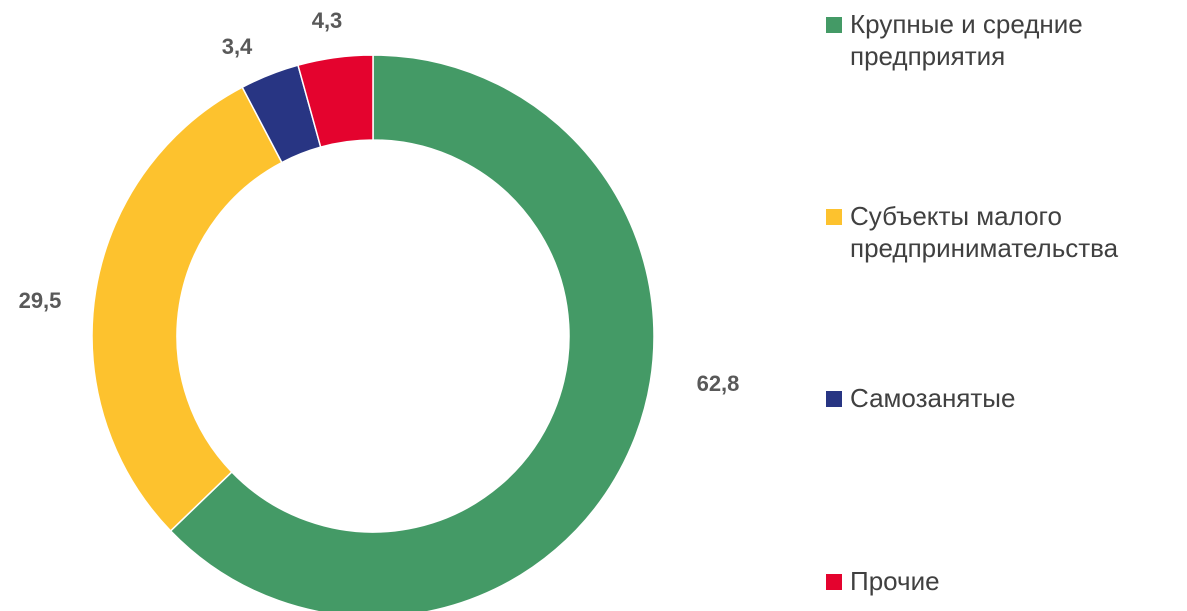 This screenshot has height=611, width=1187. Describe the element at coordinates (984, 232) in the screenshot. I see `legend-label: Субъекты малого предпринимательства` at that location.